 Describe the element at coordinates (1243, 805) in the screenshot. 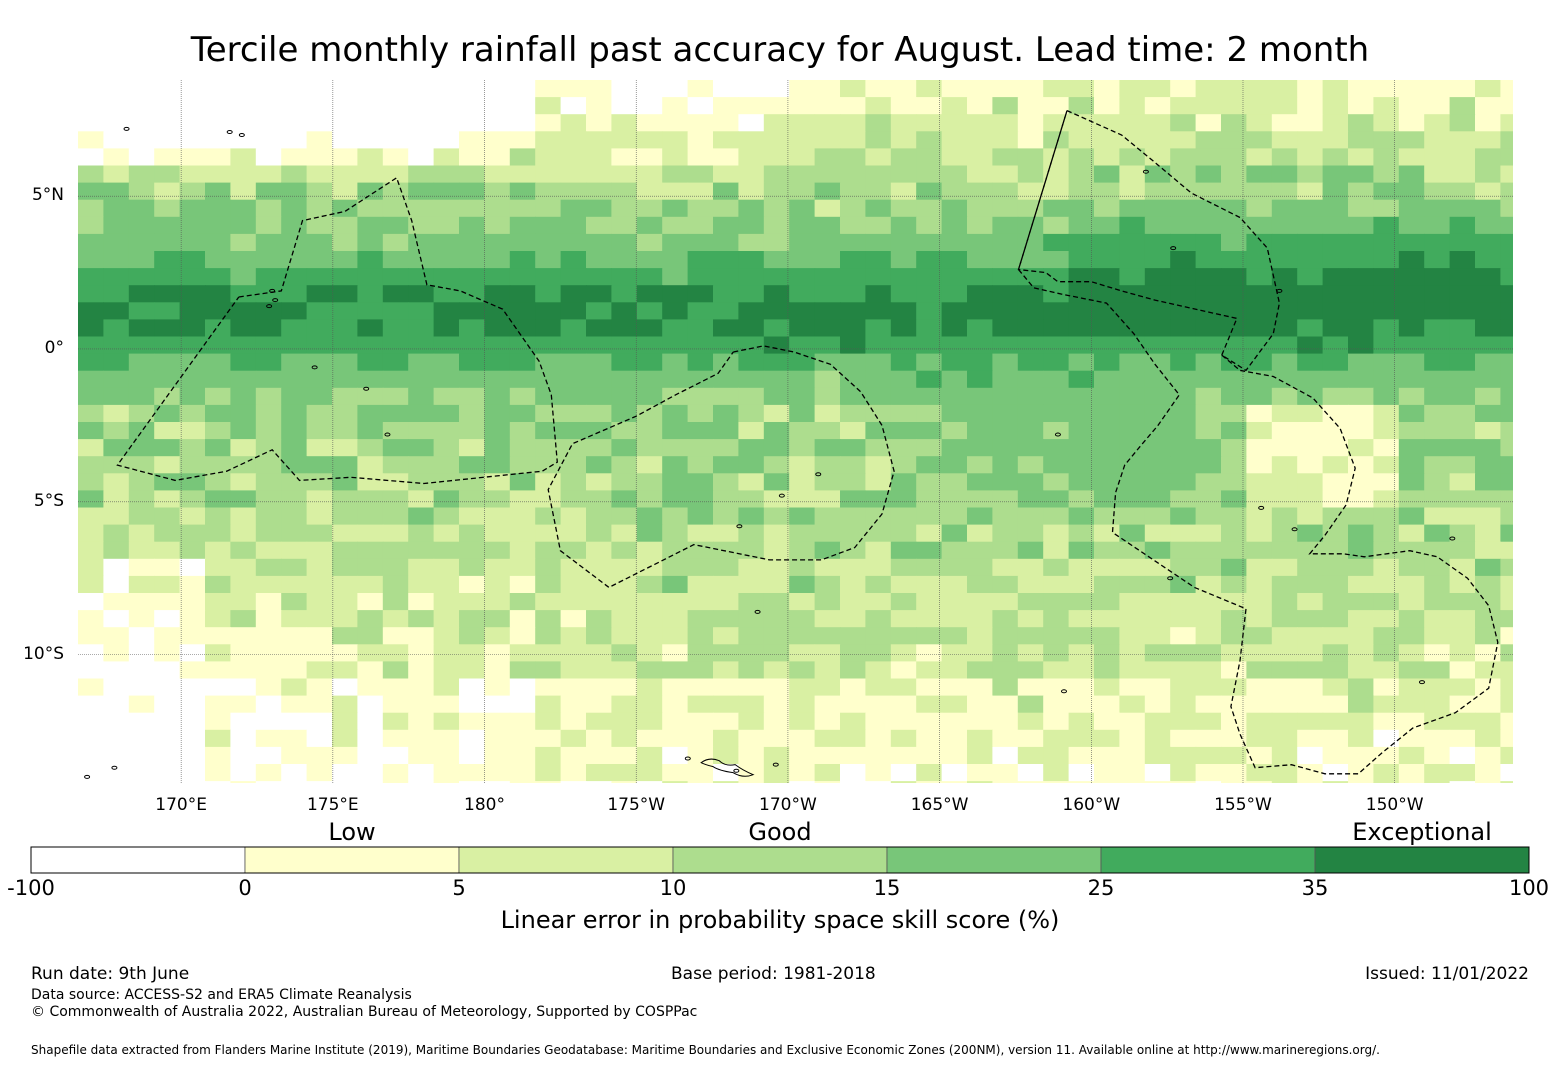

I see `longitude-label: 155°W` at that location.